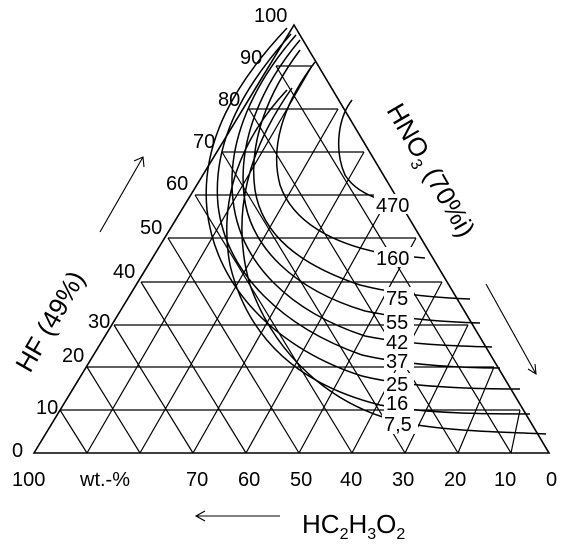 This screenshot has height=547, width=574. I want to click on hf-tick-20: 20, so click(73, 356).